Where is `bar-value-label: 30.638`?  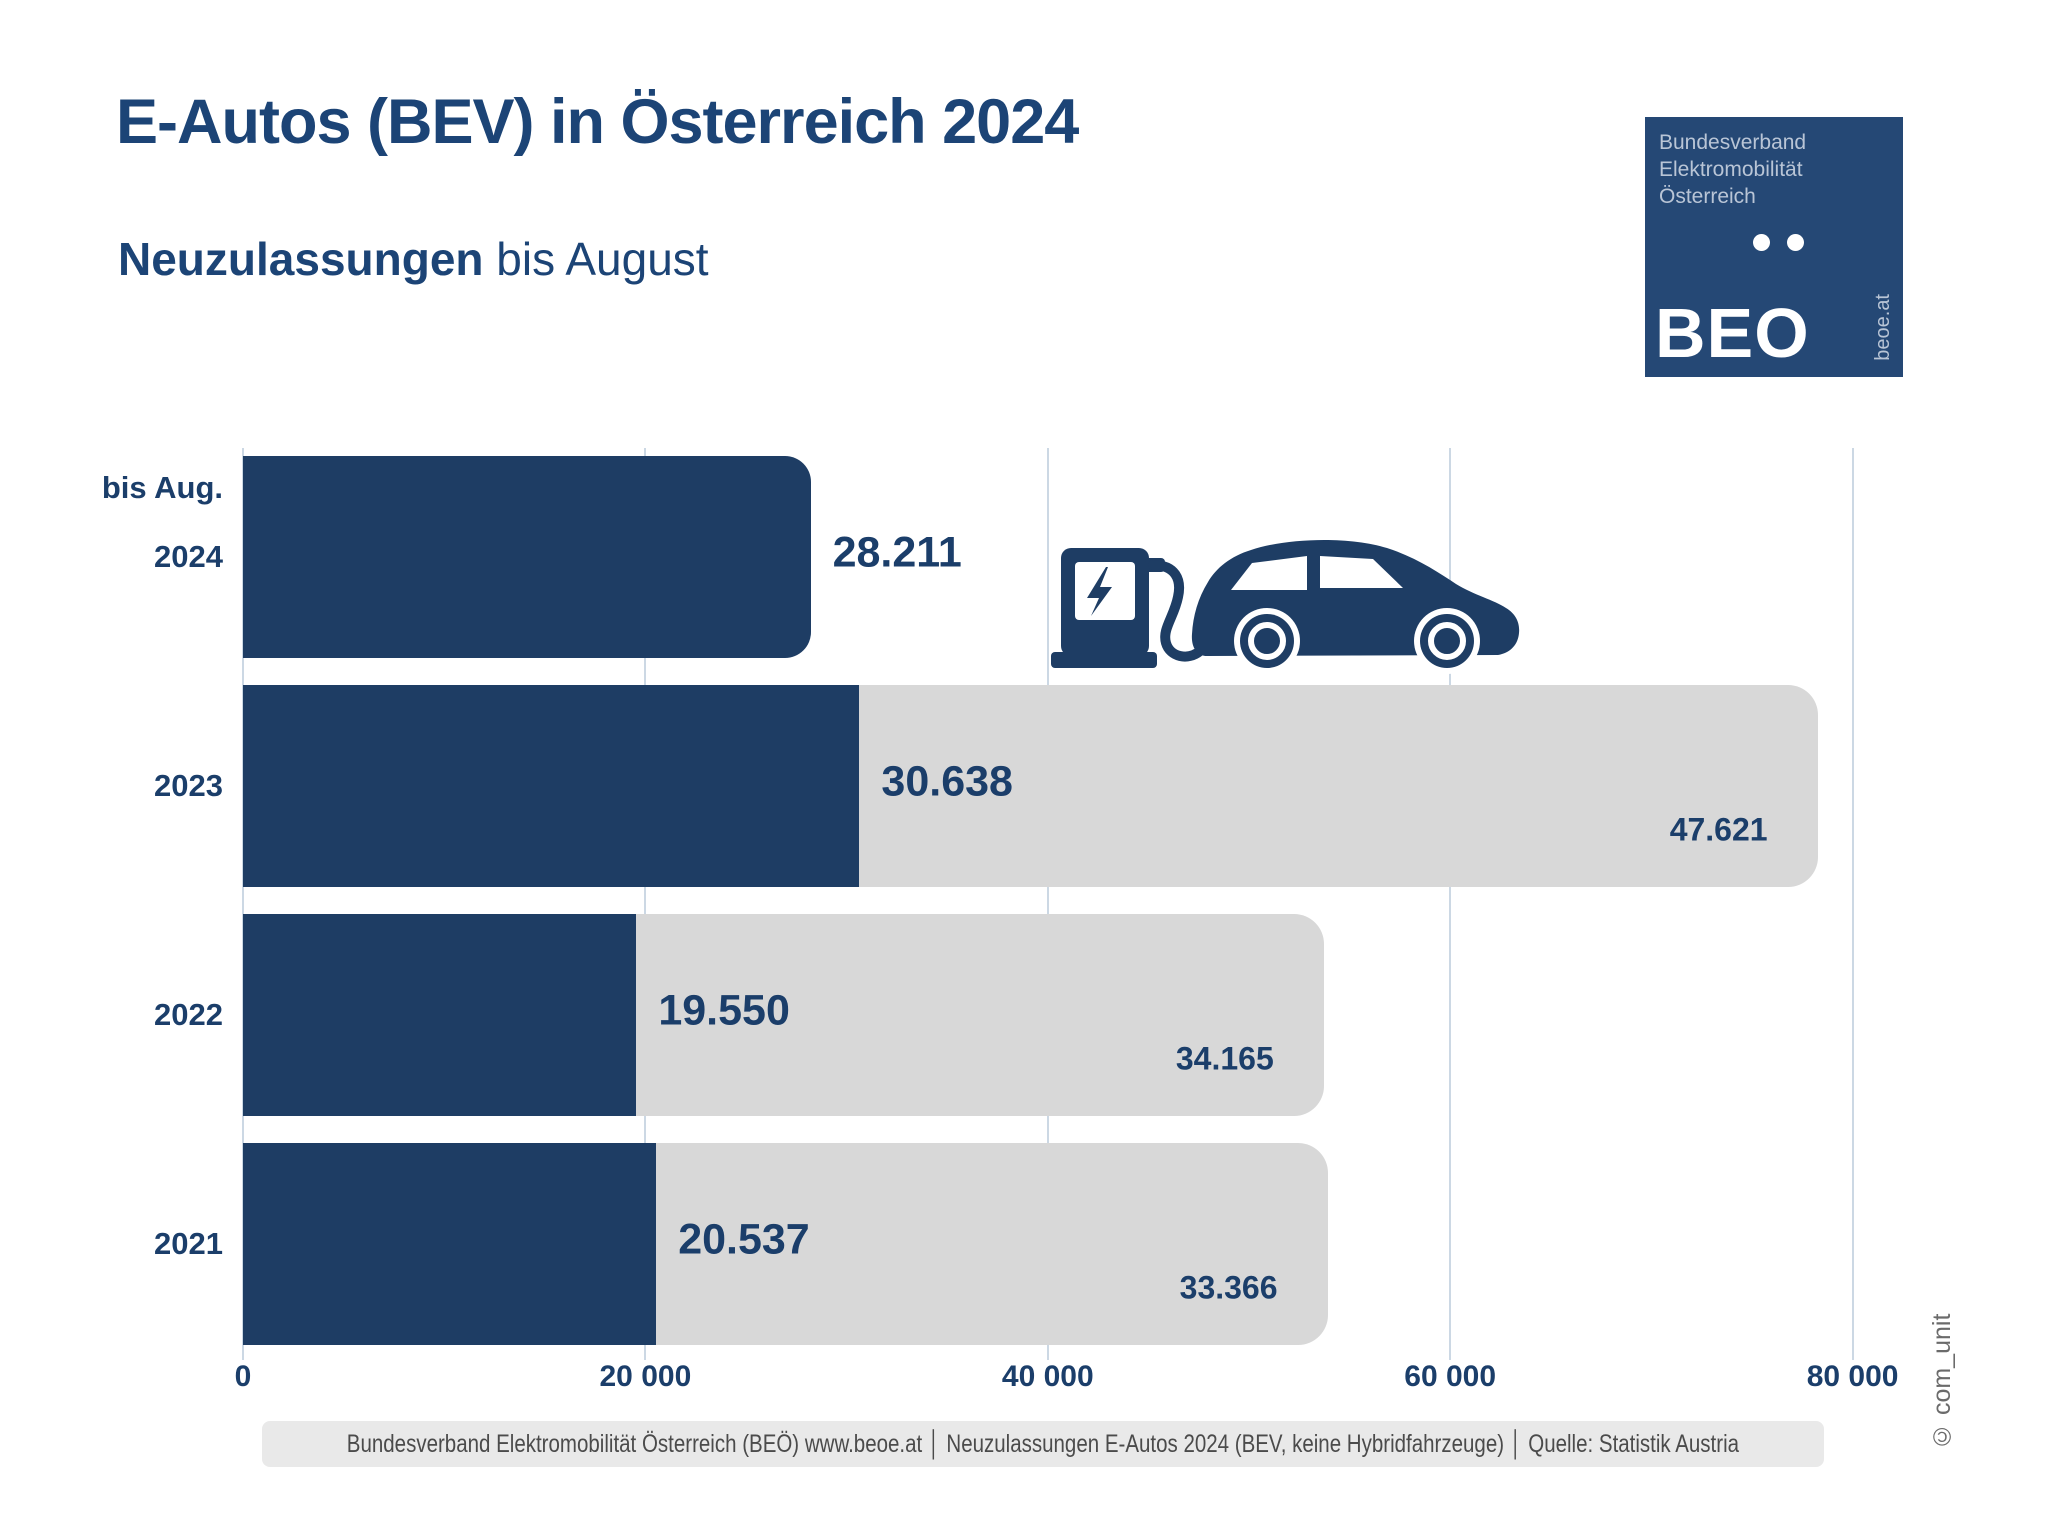
bar-value-label: 30.638 is located at coordinates (947, 781).